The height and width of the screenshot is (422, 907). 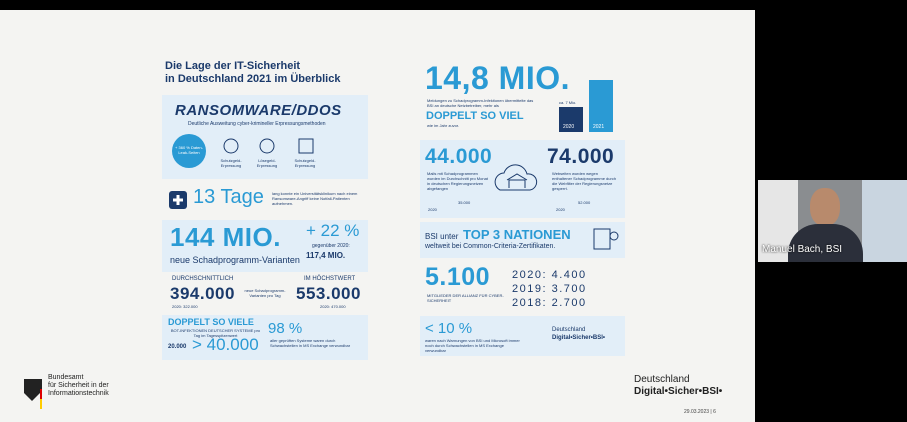 What do you see at coordinates (606, 239) in the screenshot?
I see `certificate-icon` at bounding box center [606, 239].